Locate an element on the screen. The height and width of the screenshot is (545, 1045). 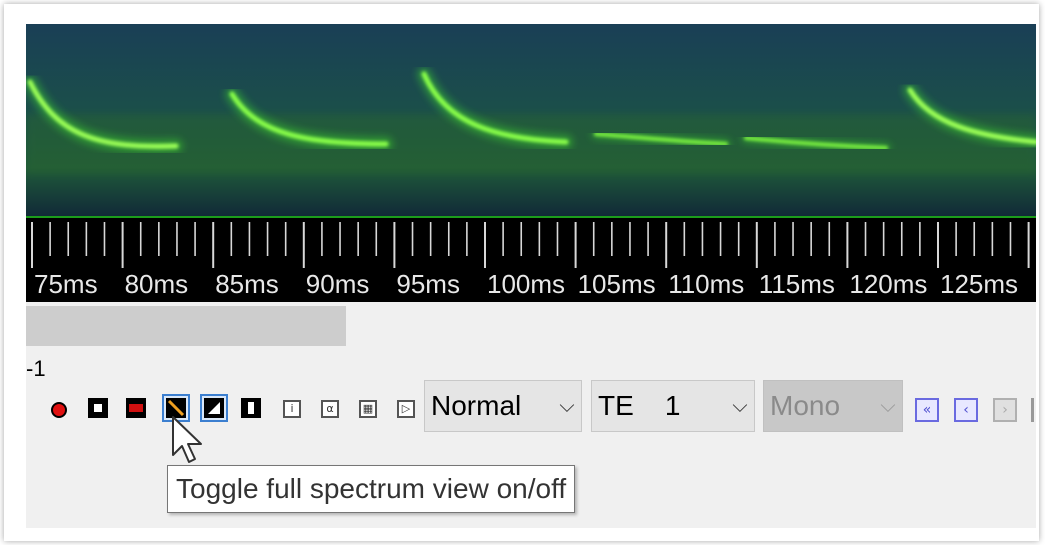
record-icon is located at coordinates (59, 410).